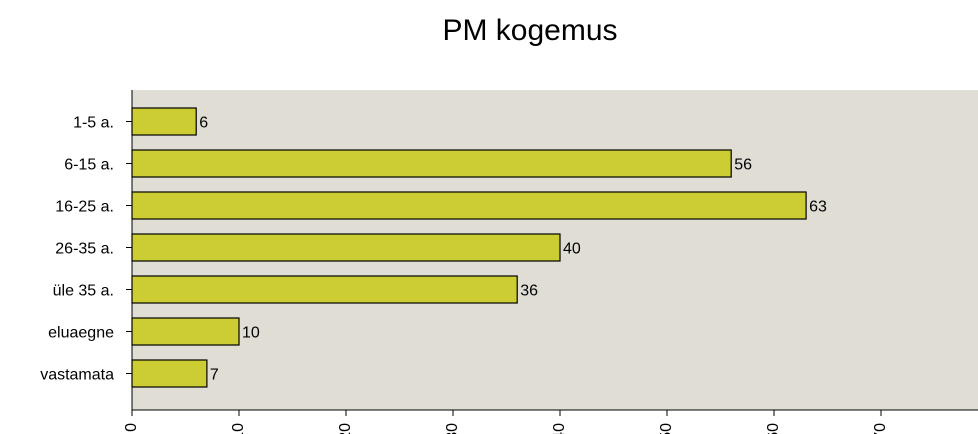 The height and width of the screenshot is (434, 978). Describe the element at coordinates (530, 30) in the screenshot. I see `chart-title: PM kogemus` at that location.